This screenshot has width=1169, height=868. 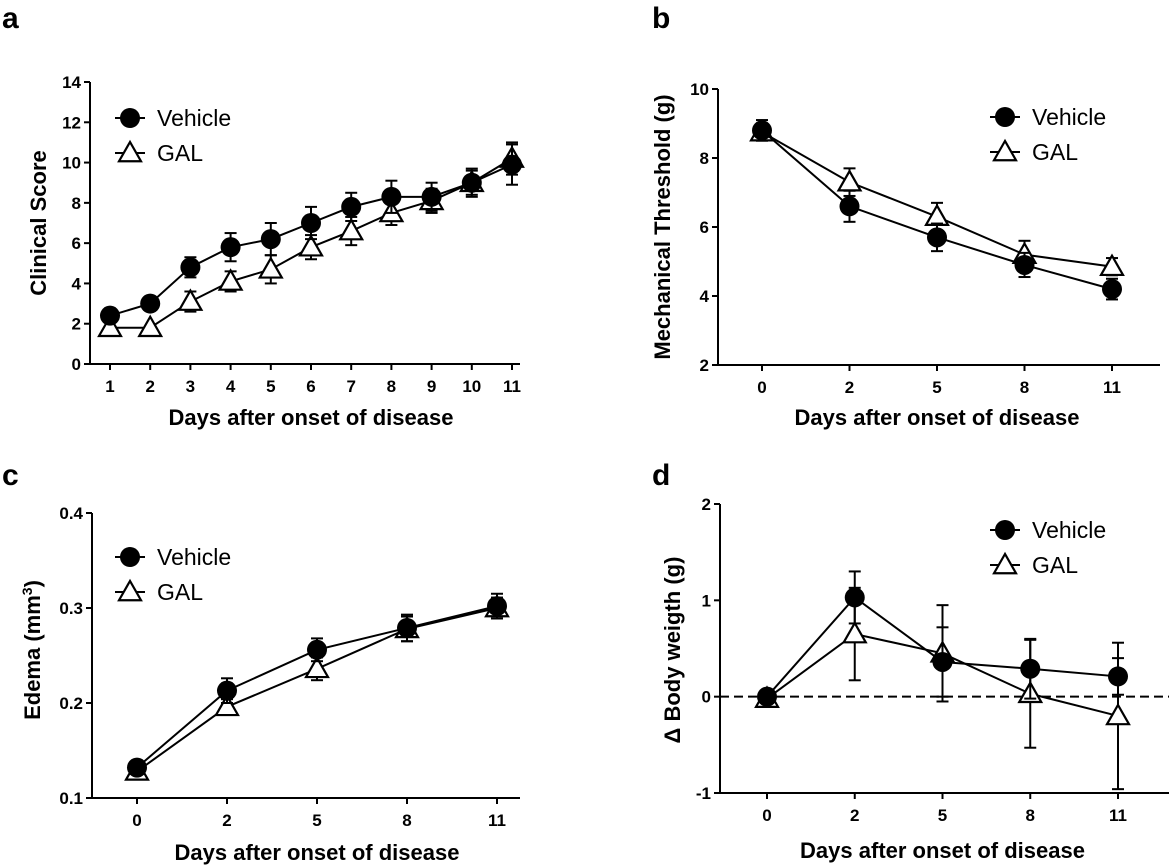 What do you see at coordinates (76, 203) in the screenshot?
I see `y-tick-label: 8` at bounding box center [76, 203].